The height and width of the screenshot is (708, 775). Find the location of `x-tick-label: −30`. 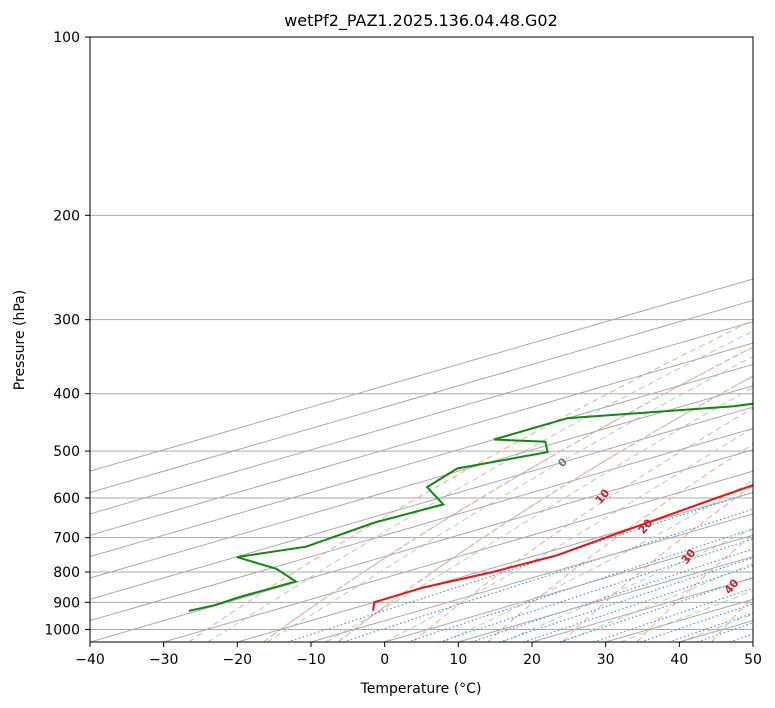

x-tick-label: −30 is located at coordinates (164, 660).